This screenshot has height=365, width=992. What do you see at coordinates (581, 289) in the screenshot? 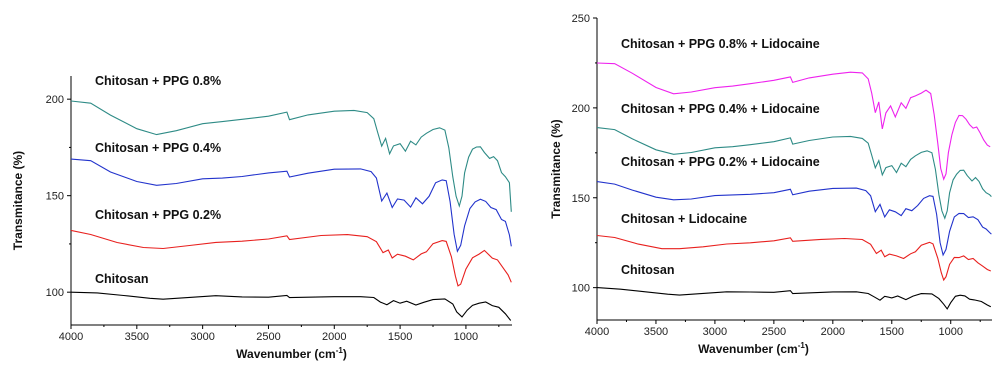
I see `chart2-y-tick-label: 100` at bounding box center [581, 289].